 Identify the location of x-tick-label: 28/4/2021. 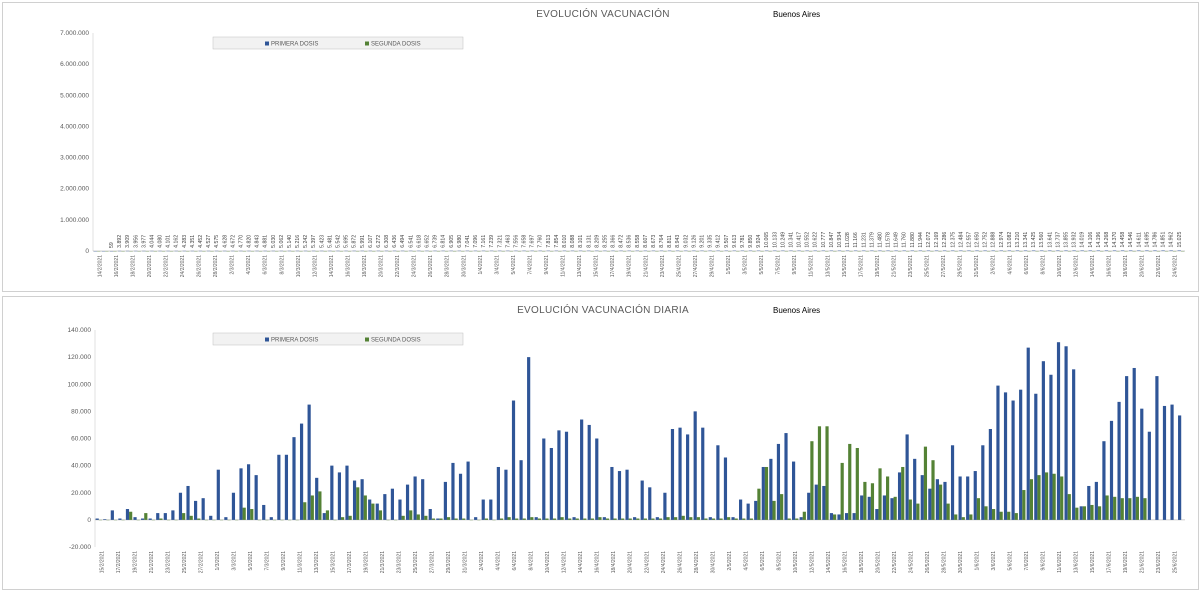
(697, 562).